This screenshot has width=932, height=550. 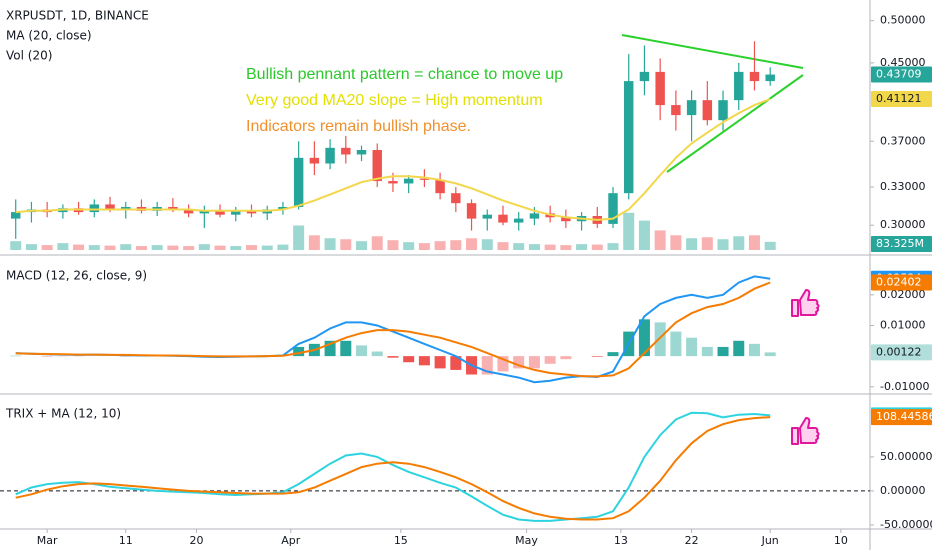 What do you see at coordinates (903, 20) in the screenshot?
I see `y-tick-label: 0.50000` at bounding box center [903, 20].